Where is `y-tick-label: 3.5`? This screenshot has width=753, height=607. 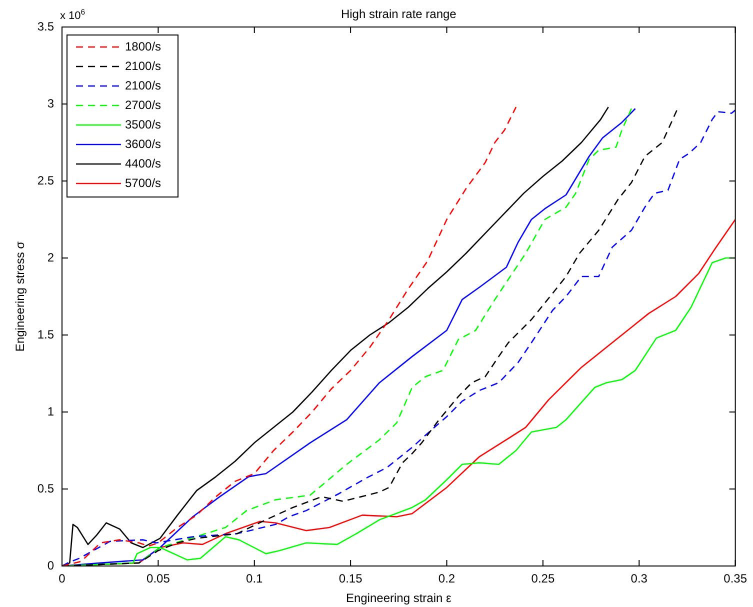 y-tick-label: 3.5 is located at coordinates (45, 26).